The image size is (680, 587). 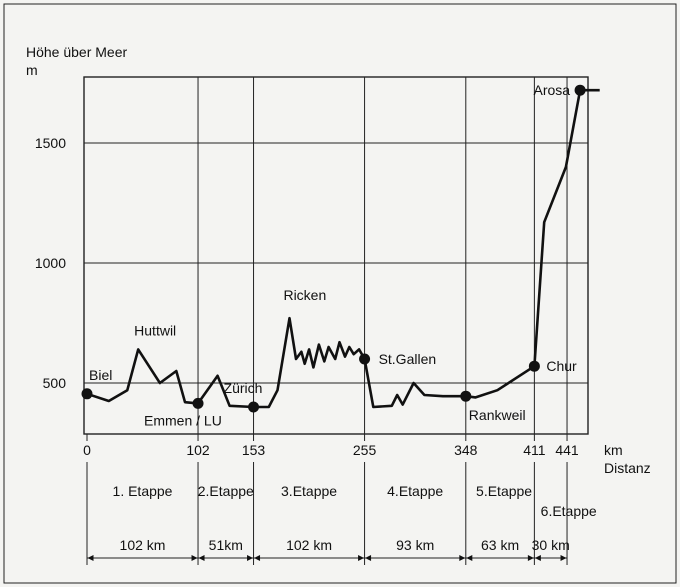 What do you see at coordinates (561, 366) in the screenshot?
I see `location-label: Chur` at bounding box center [561, 366].